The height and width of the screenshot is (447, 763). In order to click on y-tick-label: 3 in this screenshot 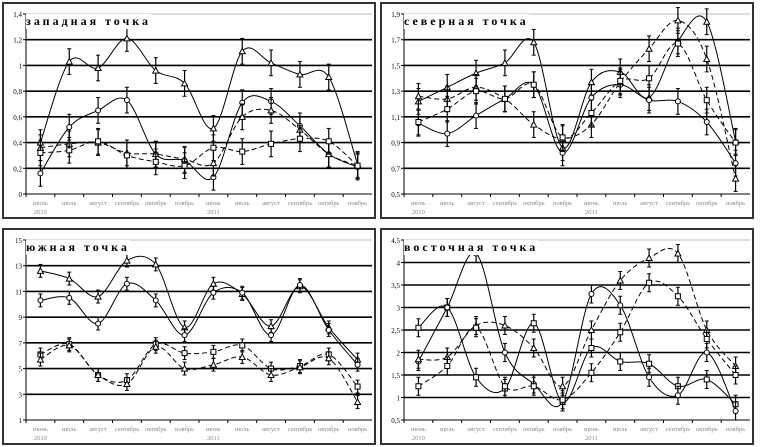, I will do `click(399, 309)`.